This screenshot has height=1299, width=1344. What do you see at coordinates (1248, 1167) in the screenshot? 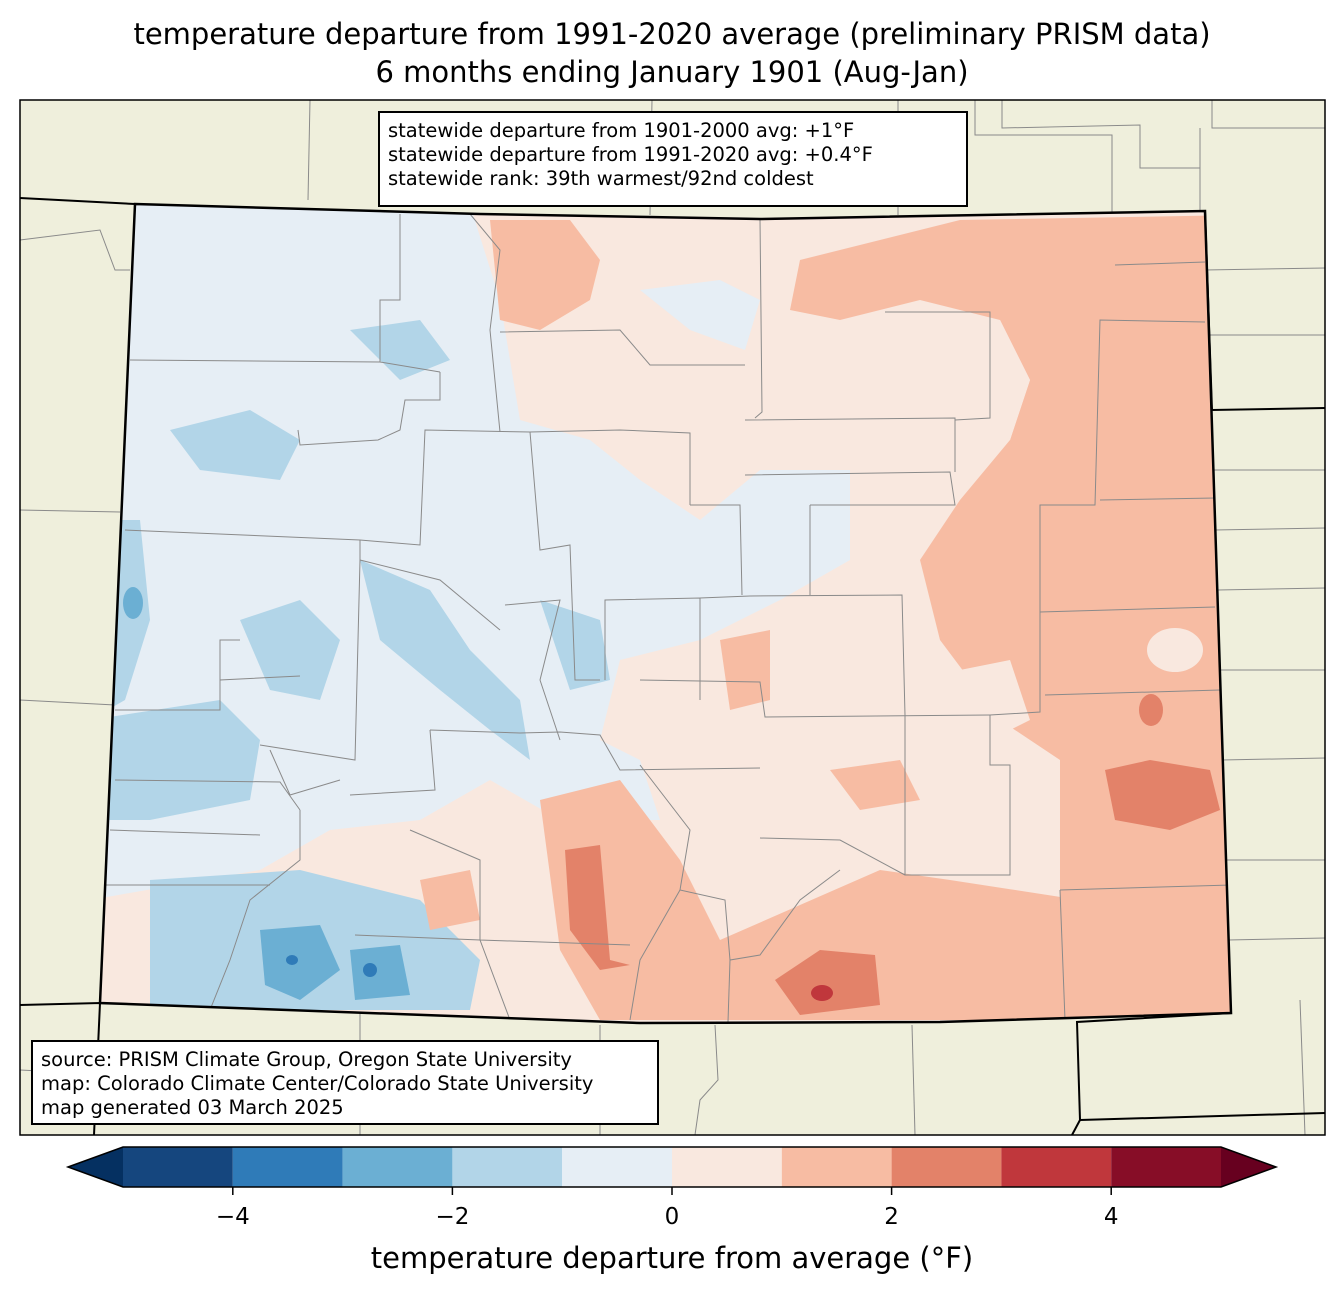
I see `colorbar-over-arrow` at bounding box center [1248, 1167].